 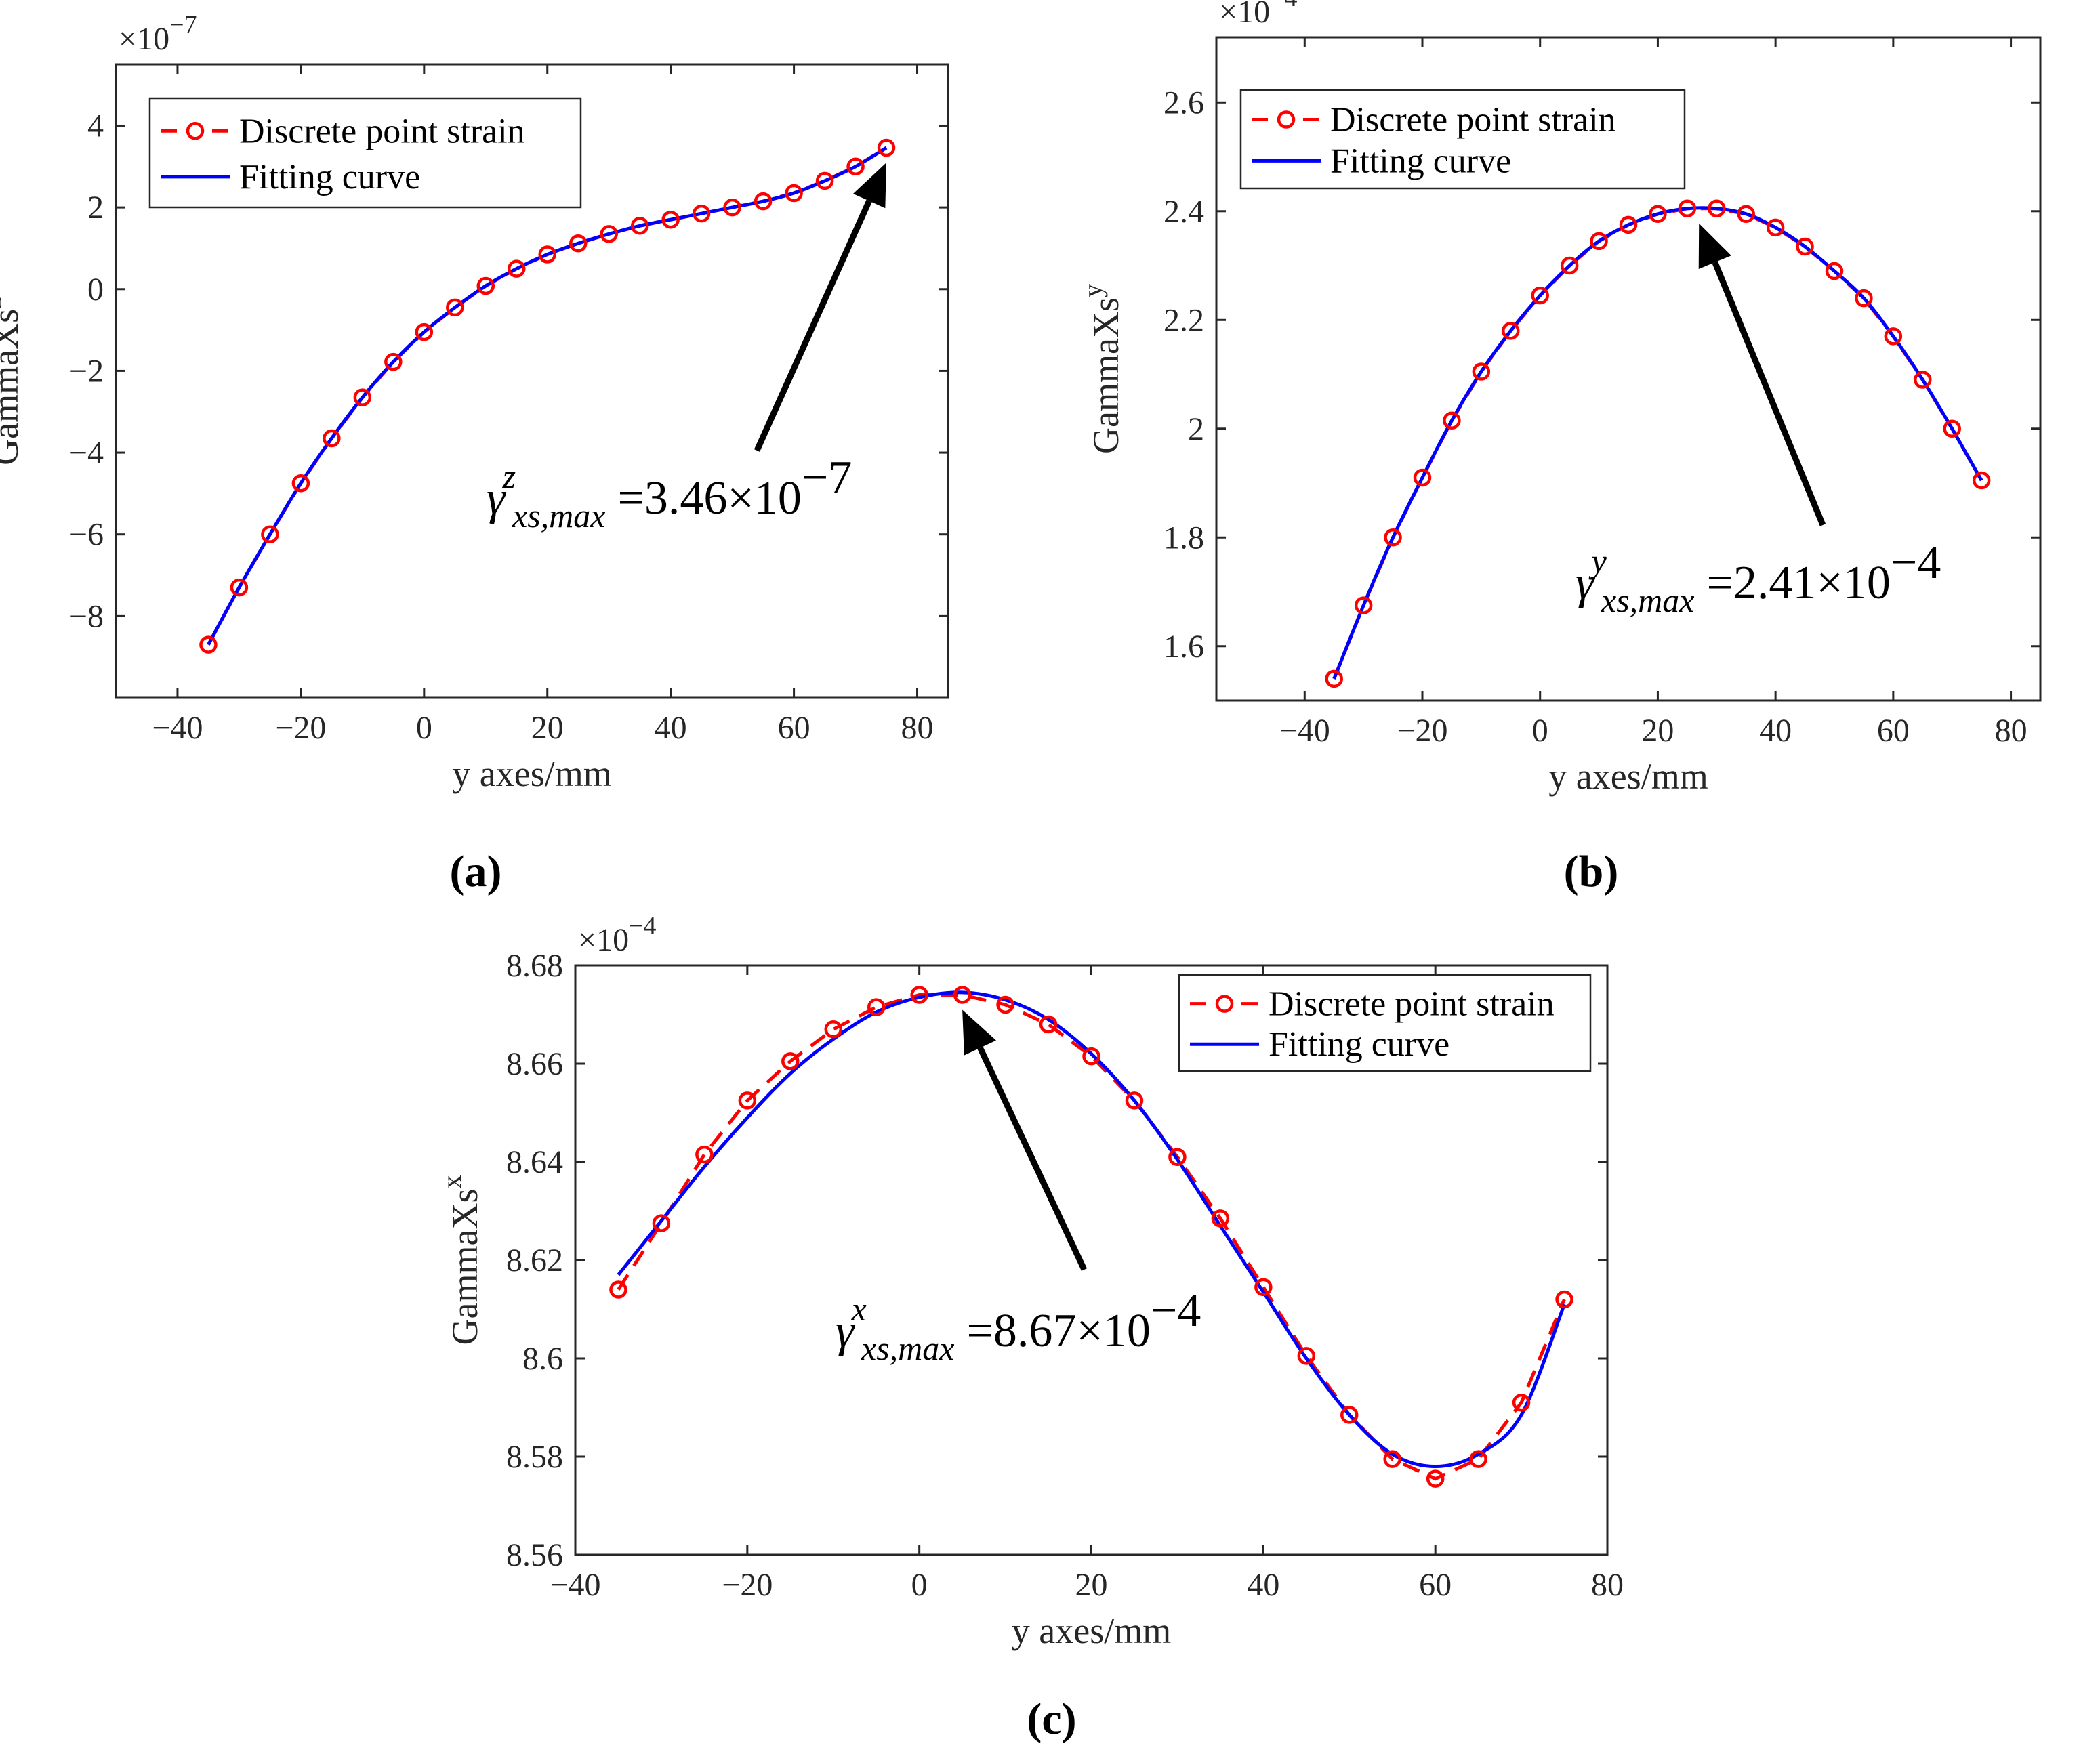 What do you see at coordinates (534, 966) in the screenshot?
I see `y-tick-label: 8.68` at bounding box center [534, 966].